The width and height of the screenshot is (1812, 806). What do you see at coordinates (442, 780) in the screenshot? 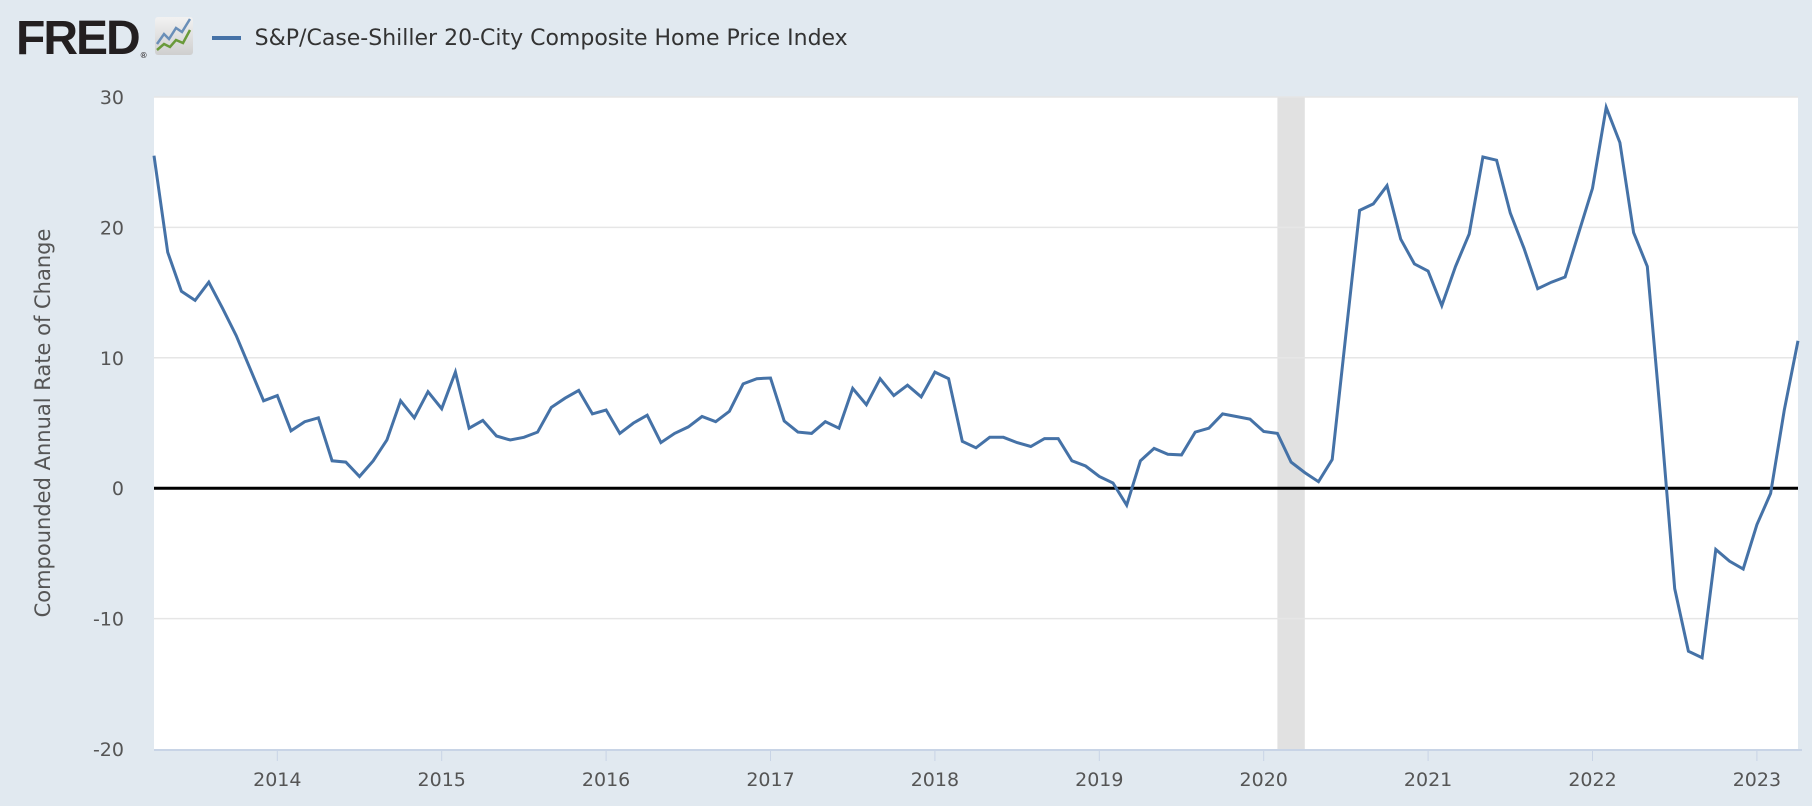
I see `x-tick-label: 2015` at bounding box center [442, 780].